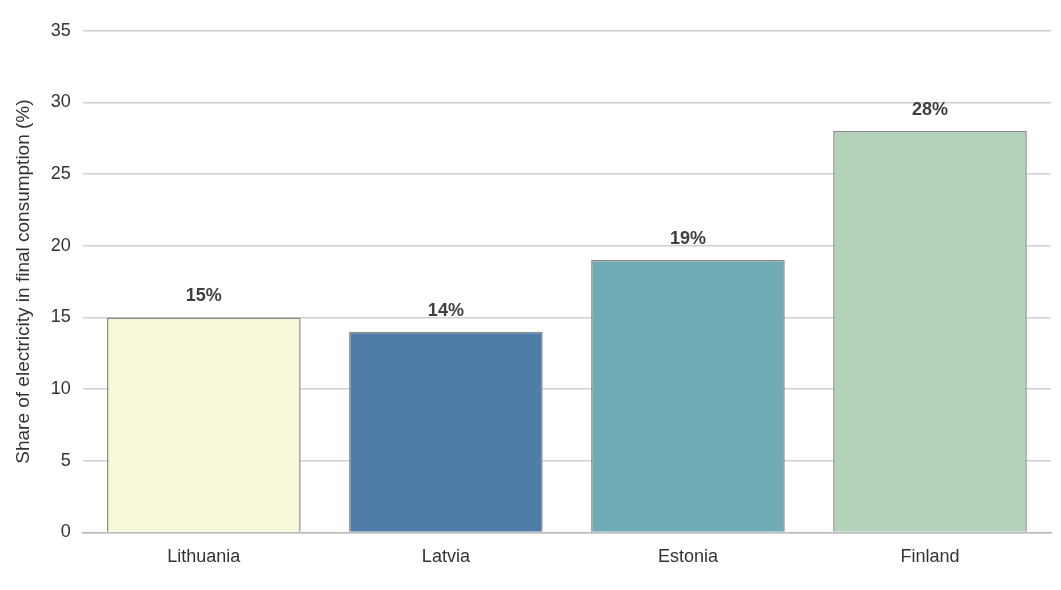 The width and height of the screenshot is (1061, 590). I want to click on y-tick-label: 20, so click(60, 244).